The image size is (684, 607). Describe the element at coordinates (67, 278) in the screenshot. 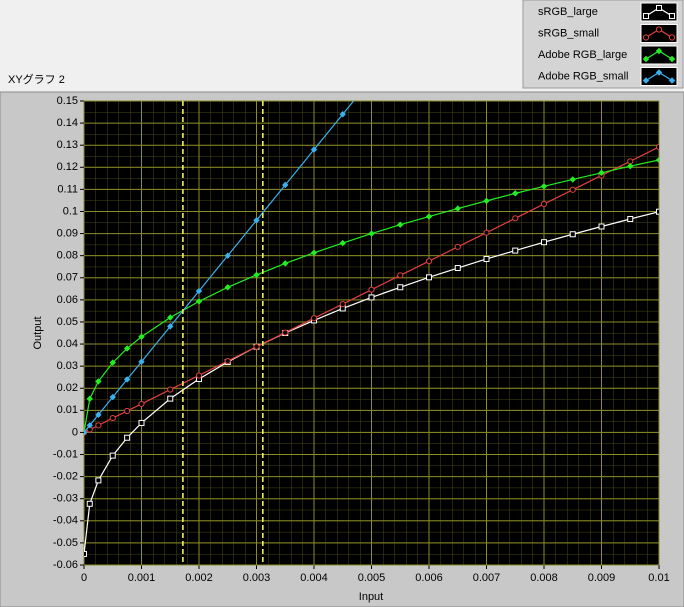

I see `y-tick-label: 0.07` at that location.